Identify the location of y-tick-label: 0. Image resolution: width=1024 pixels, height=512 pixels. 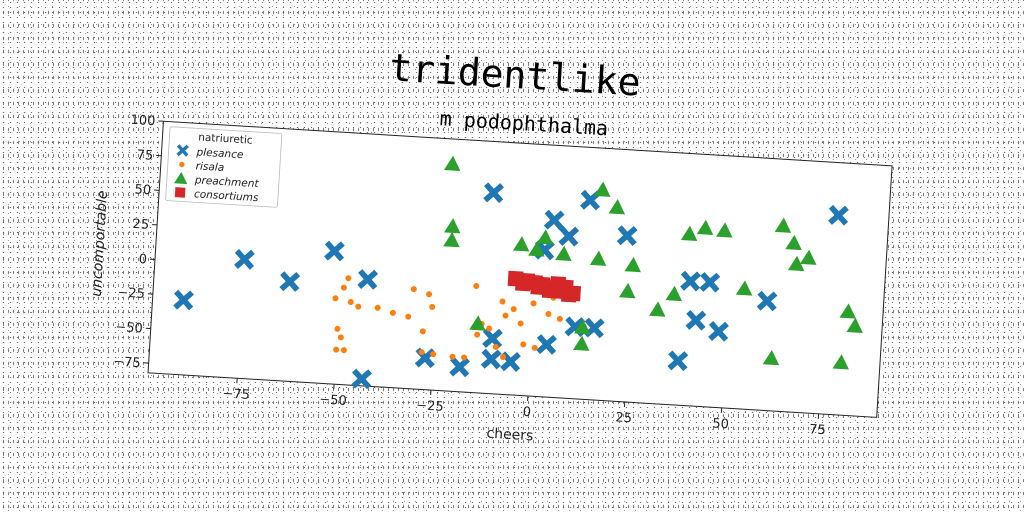
(142, 259).